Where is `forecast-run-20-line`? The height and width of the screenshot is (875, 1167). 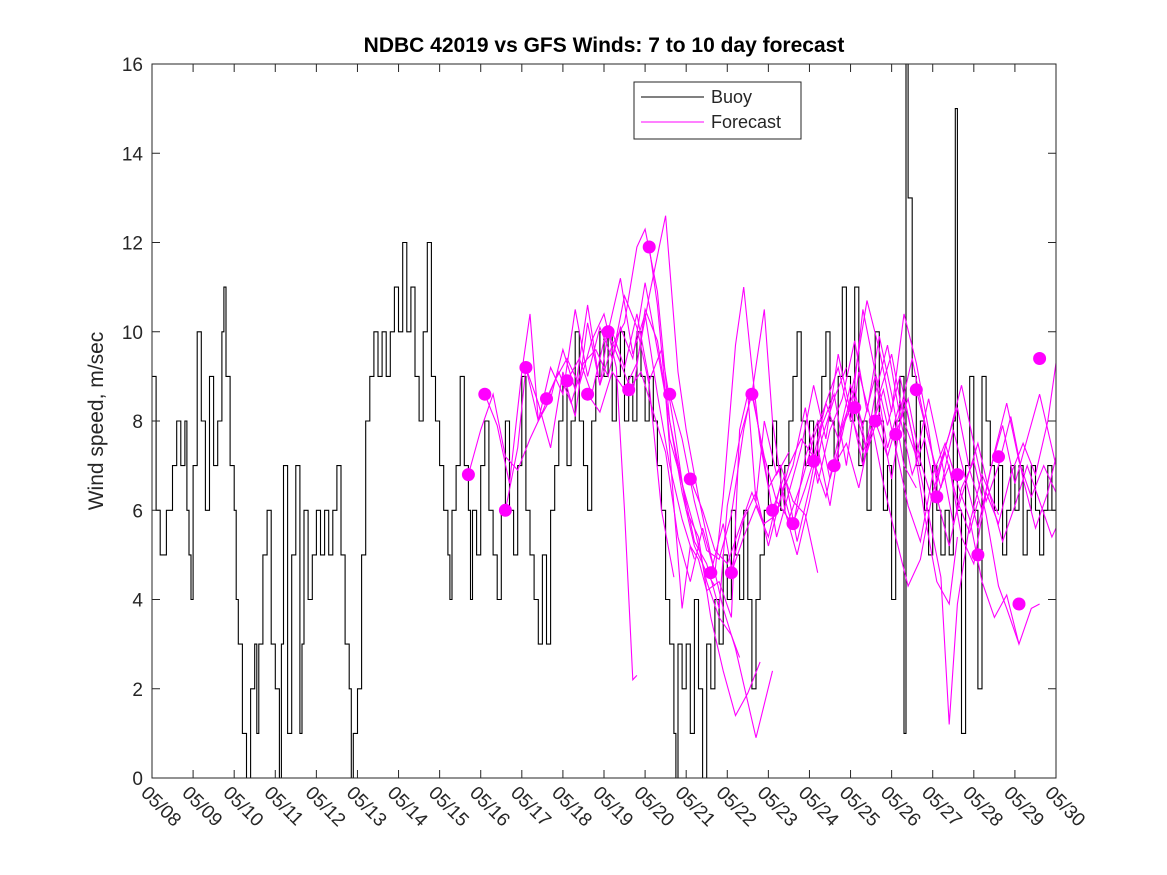 forecast-run-20-line is located at coordinates (955, 448).